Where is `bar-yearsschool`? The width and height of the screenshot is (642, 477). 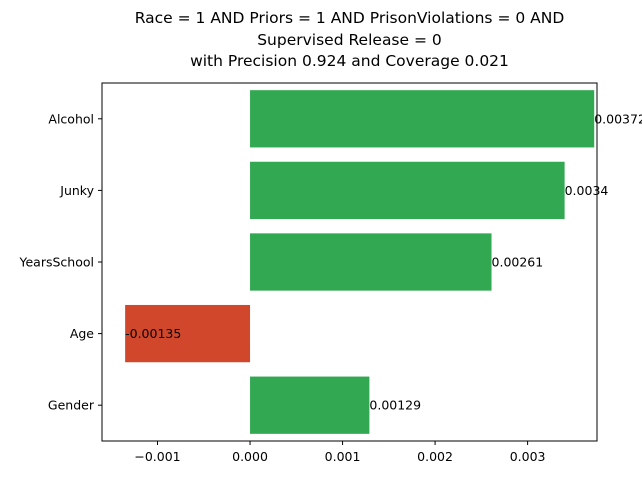 bar-yearsschool is located at coordinates (371, 262).